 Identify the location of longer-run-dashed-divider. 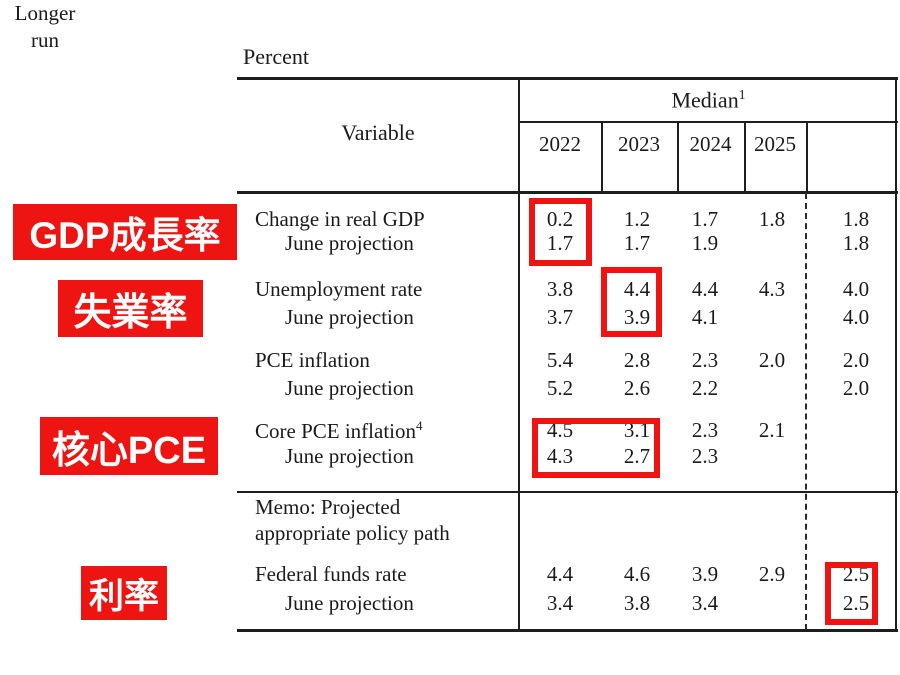
(806, 411).